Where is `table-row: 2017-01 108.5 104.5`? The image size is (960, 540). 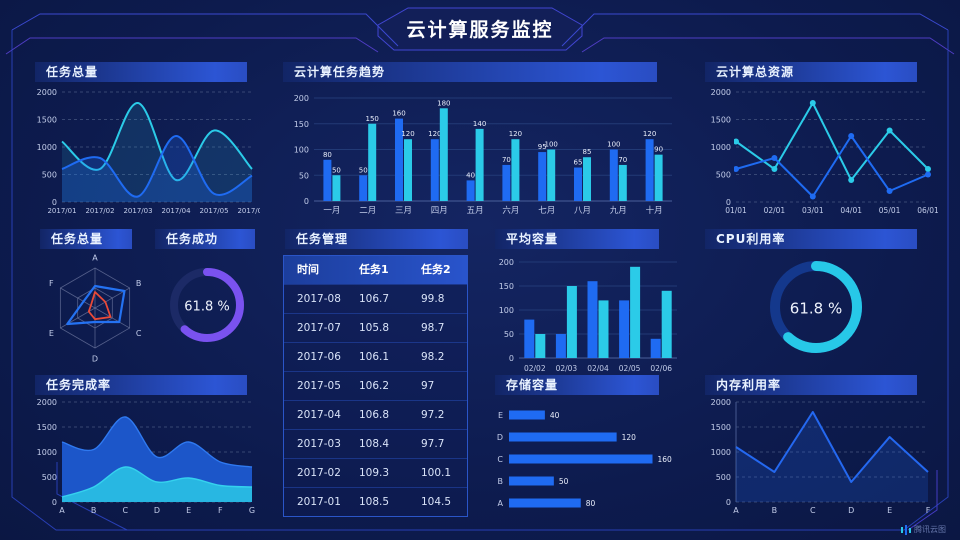
table-row: 2017-01 108.5 104.5 is located at coordinates (375, 501).